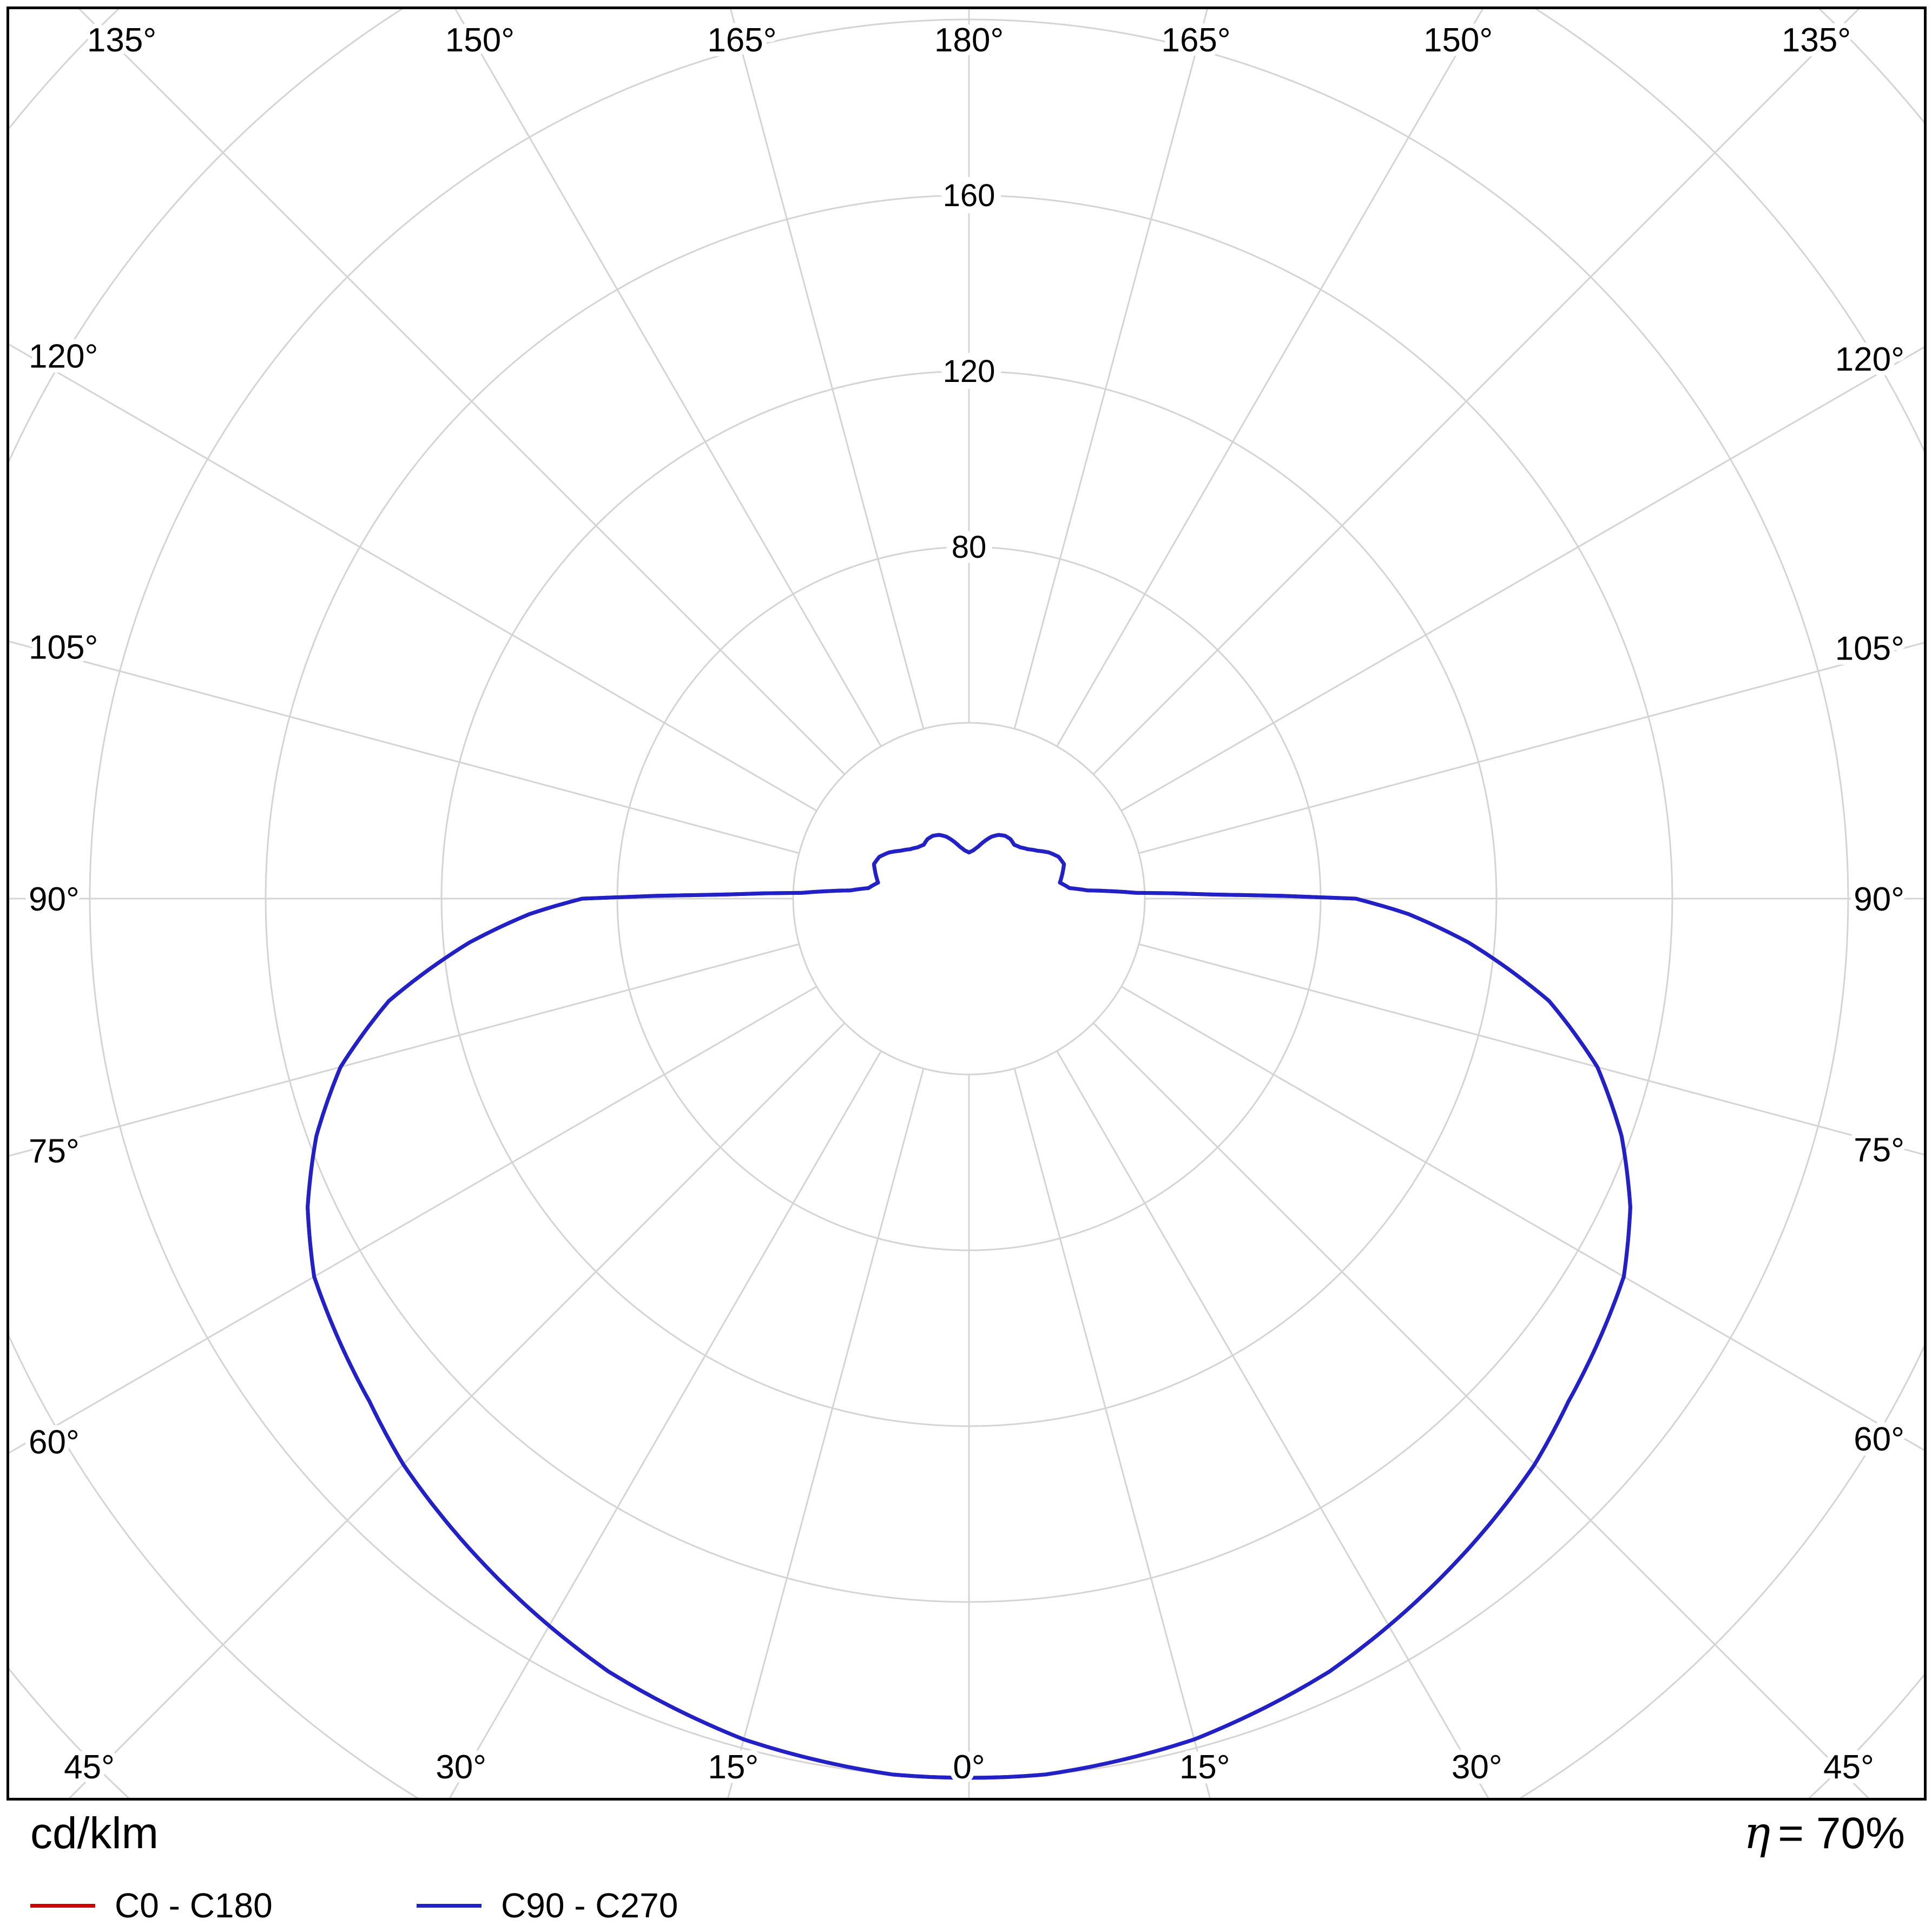 The width and height of the screenshot is (1932, 1932). Describe the element at coordinates (1841, 1833) in the screenshot. I see `efficiency-value: = 70%` at that location.